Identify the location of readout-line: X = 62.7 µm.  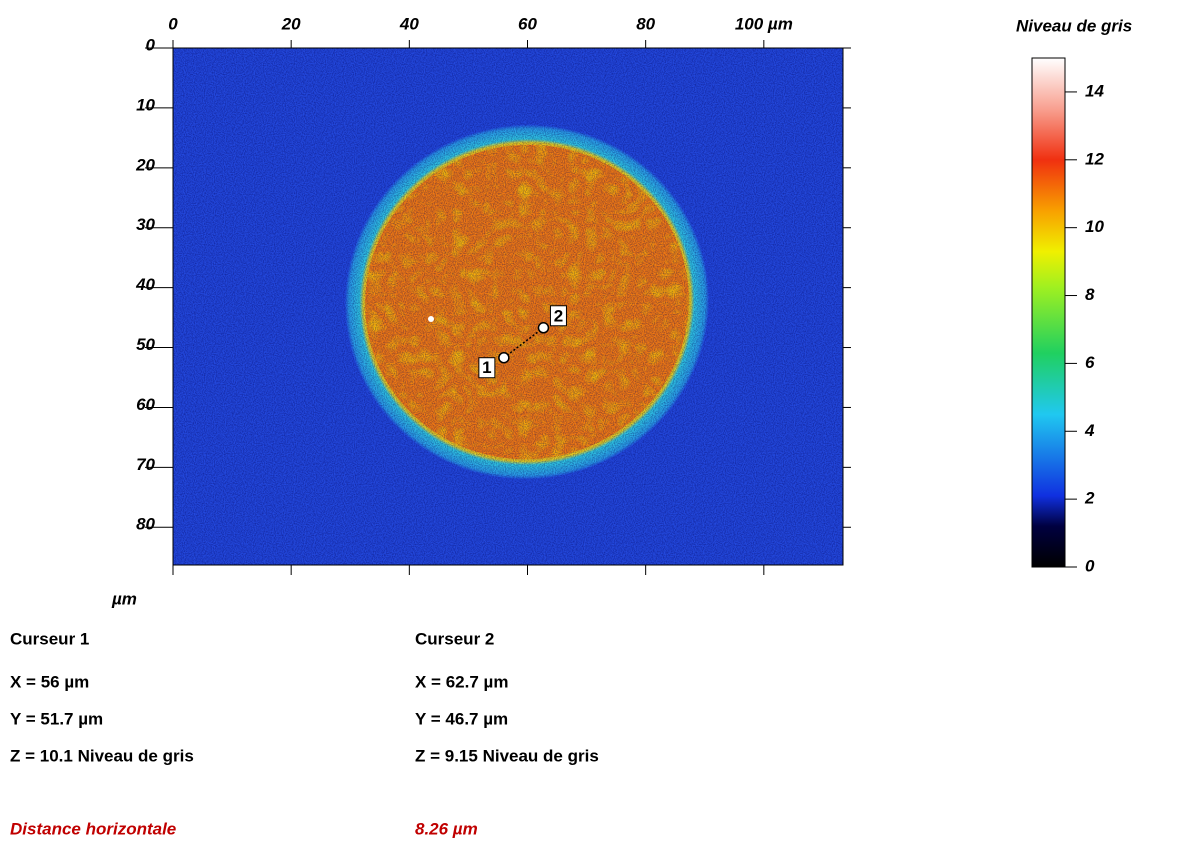
(461, 681).